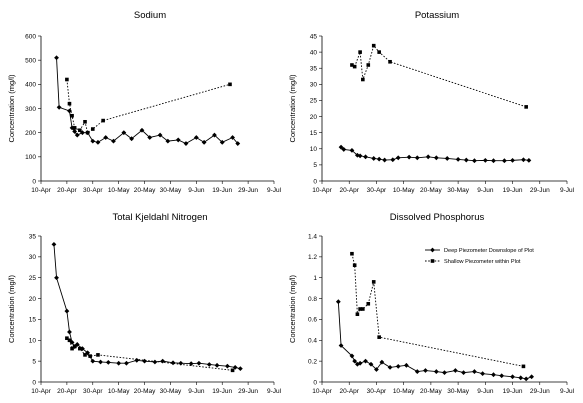 The image size is (583, 403). I want to click on x-tick-label: 20-Apr, so click(67, 190).